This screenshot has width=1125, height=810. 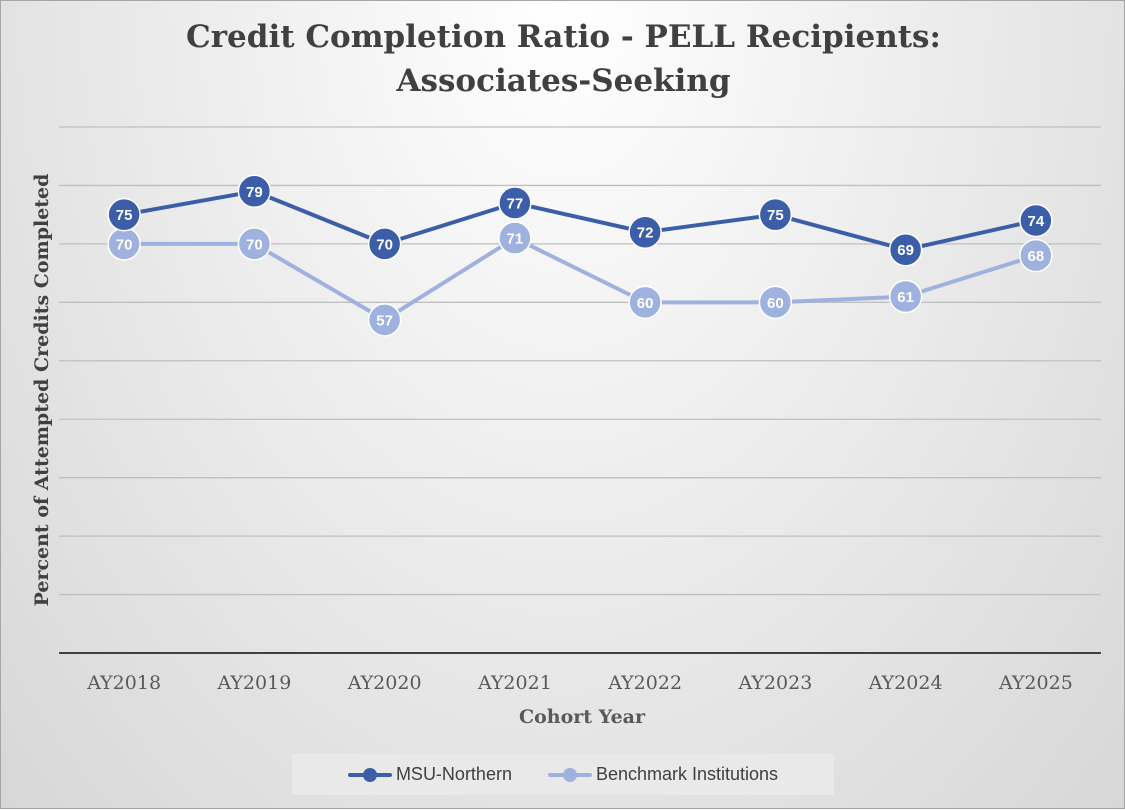 What do you see at coordinates (1035, 683) in the screenshot?
I see `x-tick-label: AY2025` at bounding box center [1035, 683].